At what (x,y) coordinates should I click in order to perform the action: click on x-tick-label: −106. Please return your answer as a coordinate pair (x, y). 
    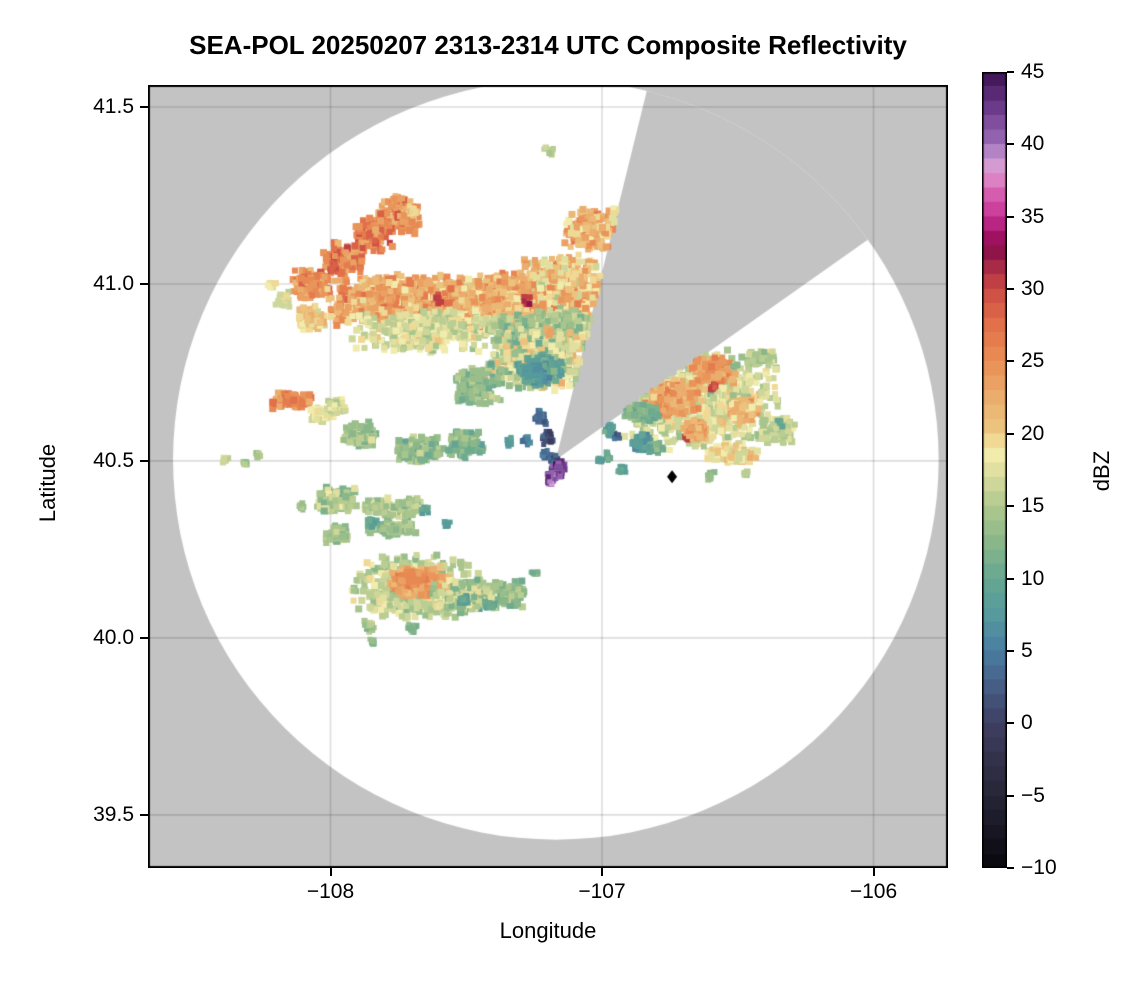
    Looking at the image, I should click on (873, 891).